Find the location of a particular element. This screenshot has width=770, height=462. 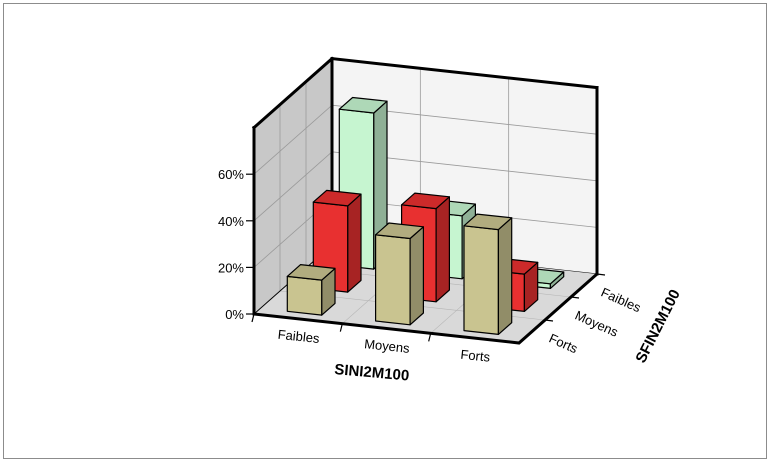

bar-forts-moyens is located at coordinates (399, 274).